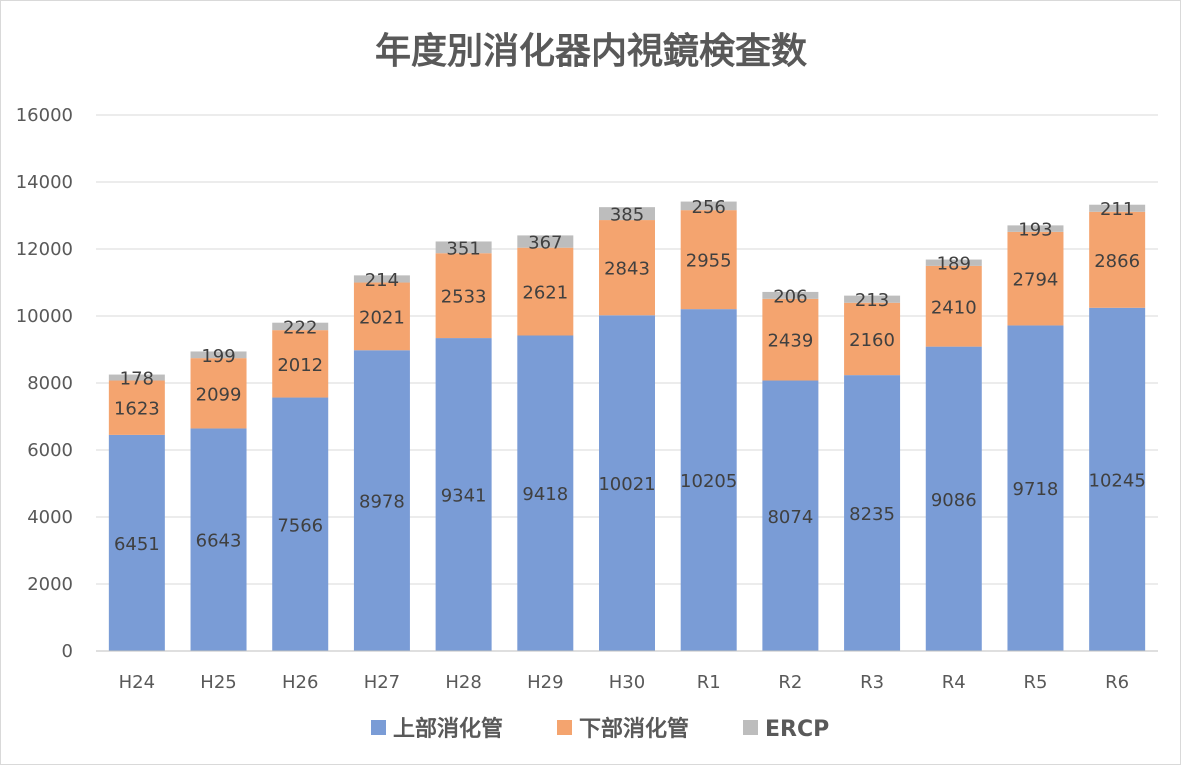  I want to click on data-label: 2160, so click(872, 340).